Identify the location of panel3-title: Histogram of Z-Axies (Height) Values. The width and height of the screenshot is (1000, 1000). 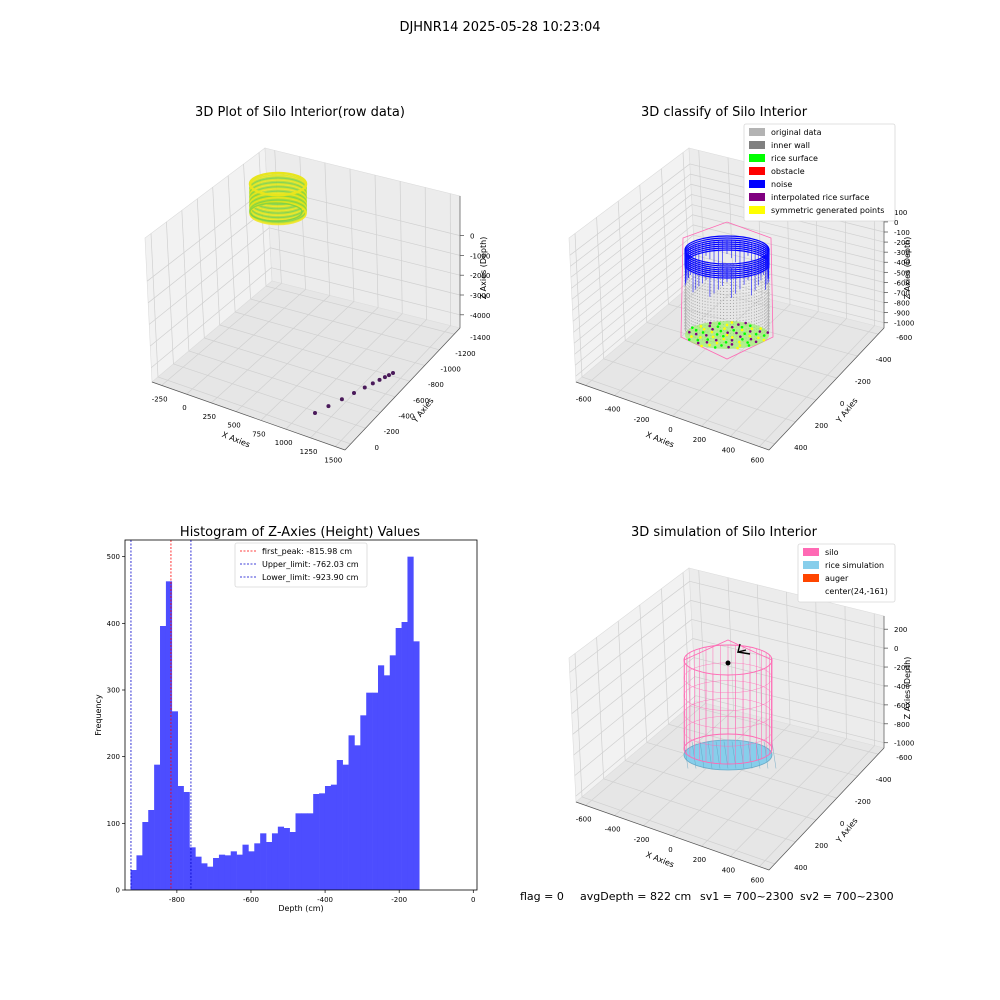
(300, 532).